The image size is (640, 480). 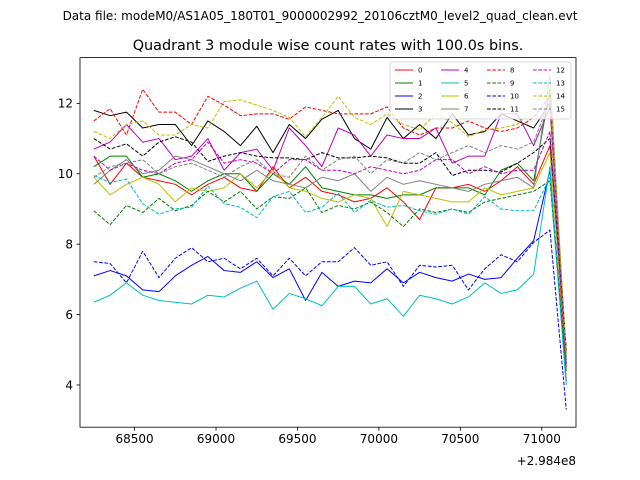 What do you see at coordinates (420, 84) in the screenshot?
I see `legend-label-1: 1` at bounding box center [420, 84].